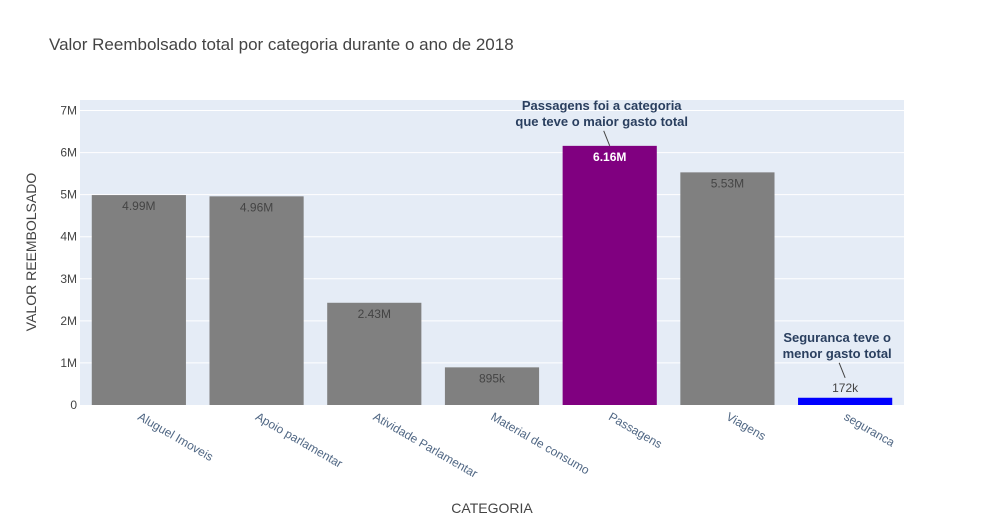 This screenshot has height=525, width=983. What do you see at coordinates (746, 426) in the screenshot?
I see `x-tick-label: Viagens` at bounding box center [746, 426].